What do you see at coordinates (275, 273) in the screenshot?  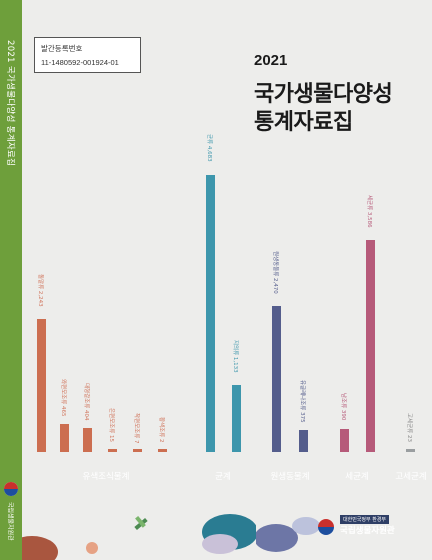 I see `chart-bar-label: 원생동물류 2,470` at bounding box center [275, 273].